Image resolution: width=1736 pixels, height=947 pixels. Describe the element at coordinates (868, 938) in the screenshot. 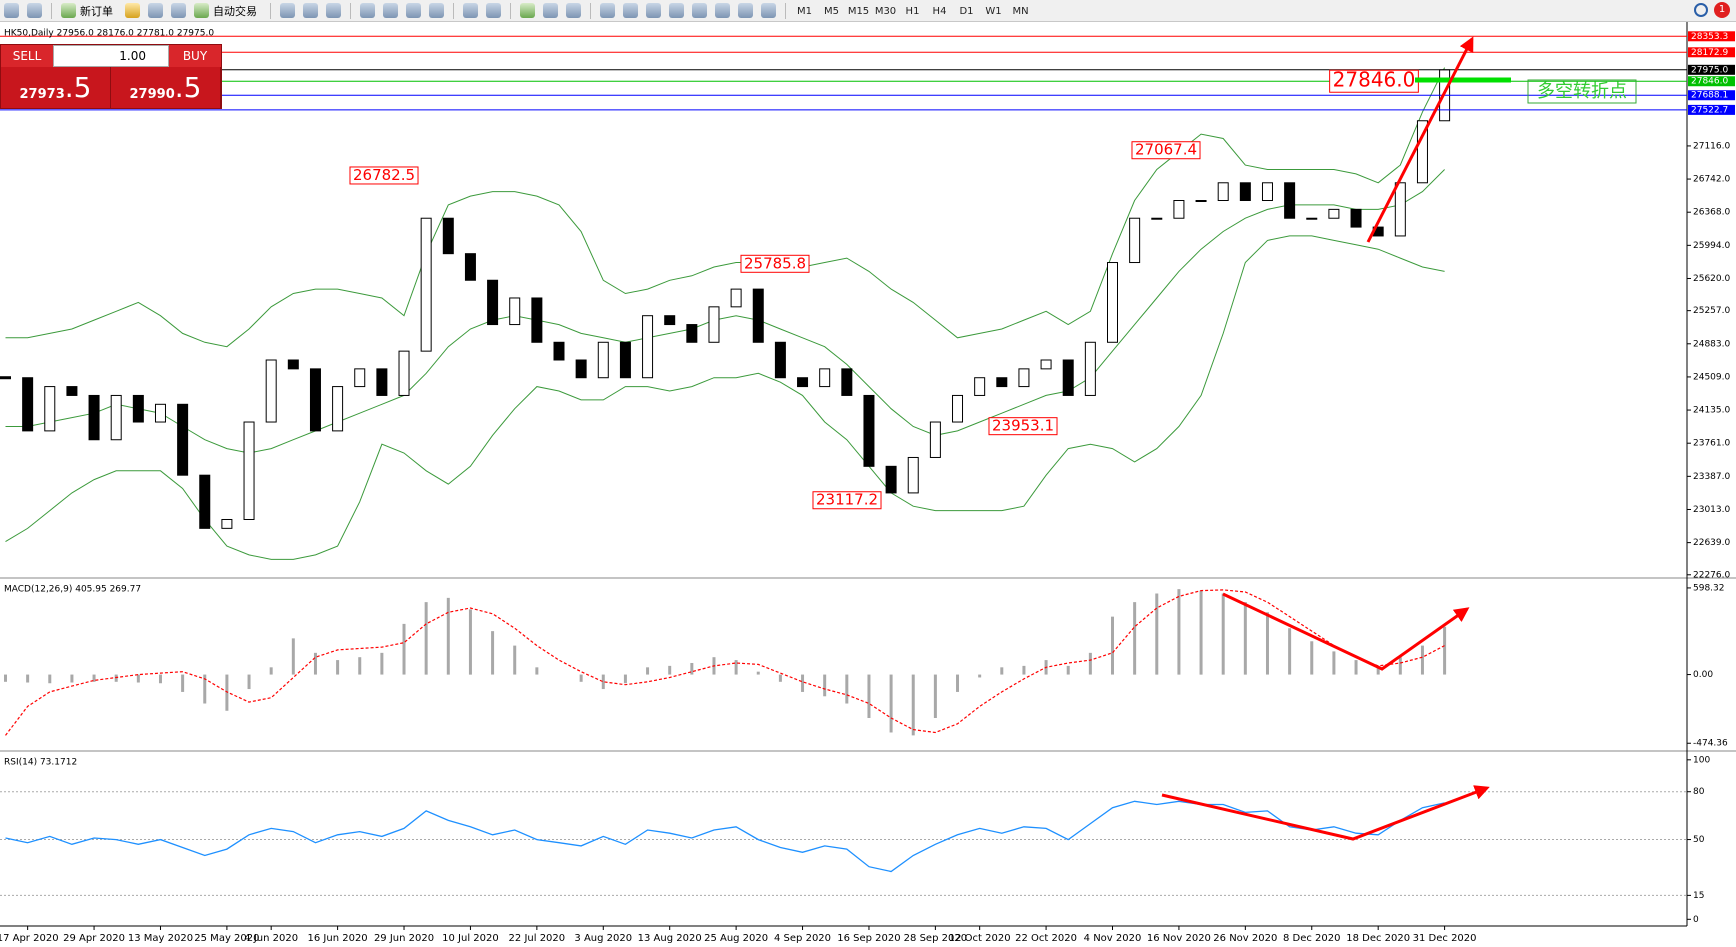

I see `x-tick-label: 16 Sep 2020` at that location.